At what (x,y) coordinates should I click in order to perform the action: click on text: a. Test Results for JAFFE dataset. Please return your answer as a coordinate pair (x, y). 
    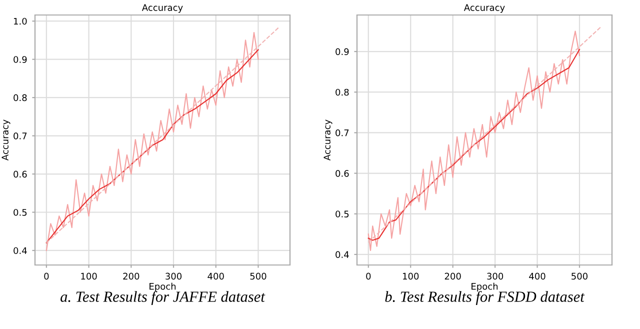
    Looking at the image, I should click on (163, 298).